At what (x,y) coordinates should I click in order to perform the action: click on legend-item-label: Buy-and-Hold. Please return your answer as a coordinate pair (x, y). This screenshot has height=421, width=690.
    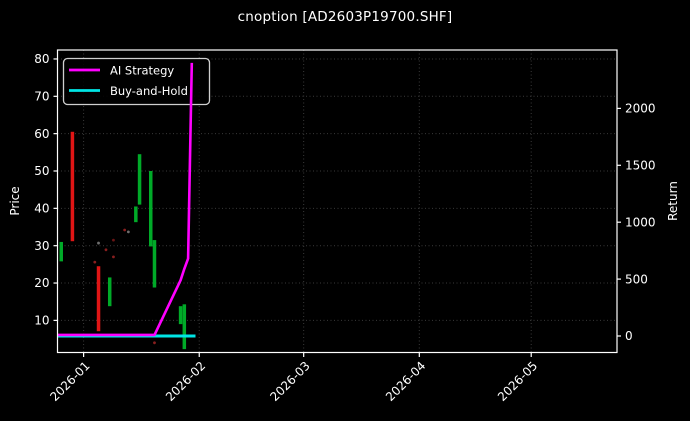
    Looking at the image, I should click on (149, 91).